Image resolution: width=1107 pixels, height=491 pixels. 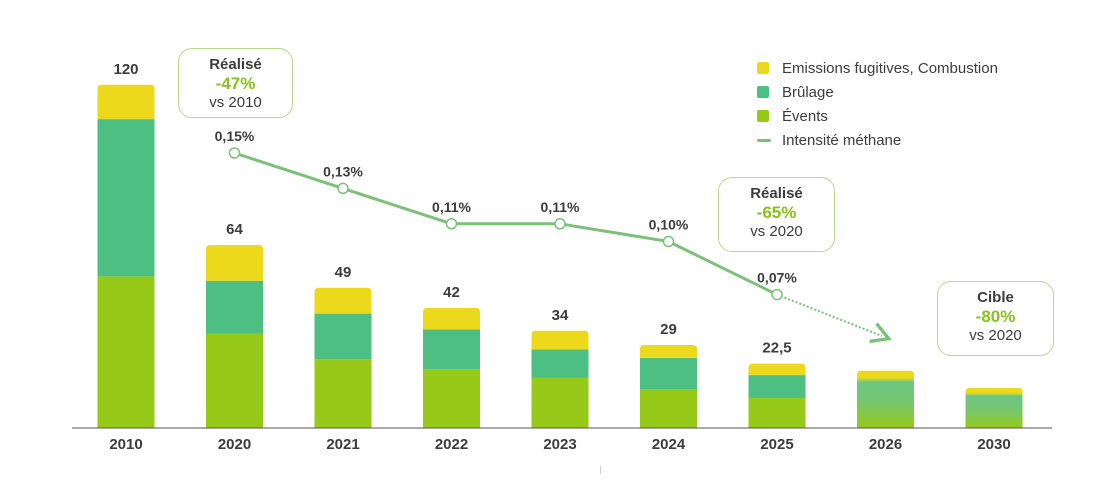 I want to click on x-tick-label: 2024, so click(x=669, y=444).